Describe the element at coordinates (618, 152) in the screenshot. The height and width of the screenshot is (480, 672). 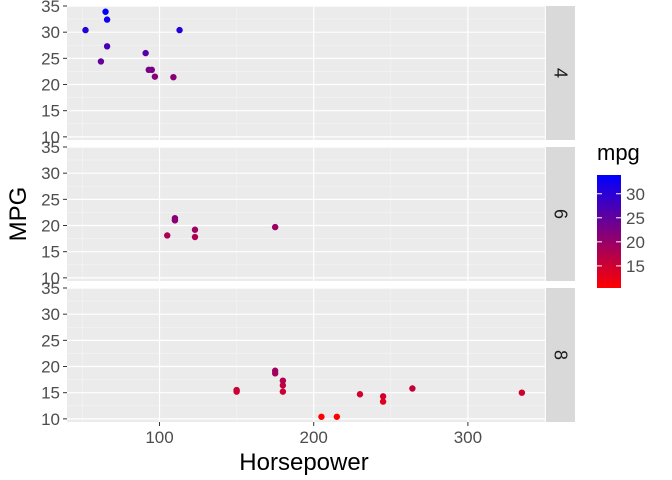
I see `legend-title: mpg` at that location.